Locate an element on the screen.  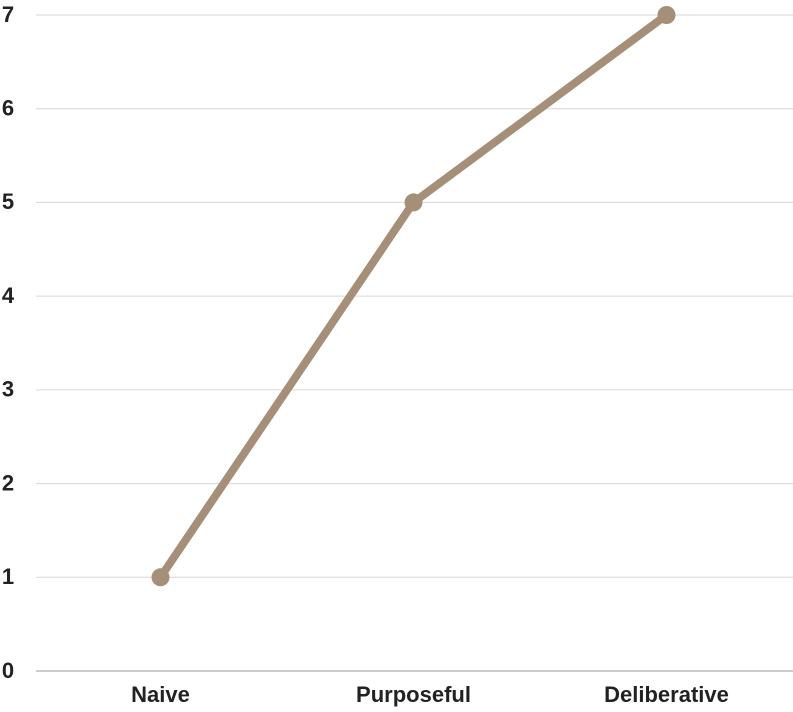
y-tick-label: 0 is located at coordinates (8, 670).